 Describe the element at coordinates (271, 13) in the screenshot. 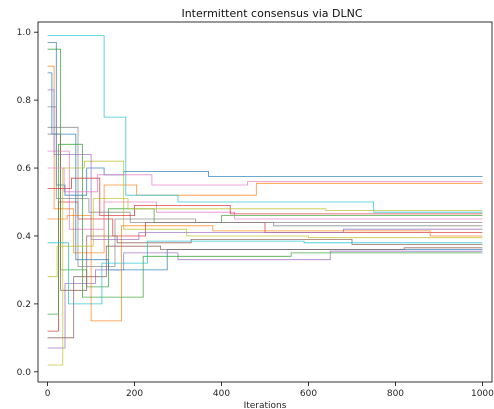

I see `chart-title: Intermittent consensus via DLNC` at that location.